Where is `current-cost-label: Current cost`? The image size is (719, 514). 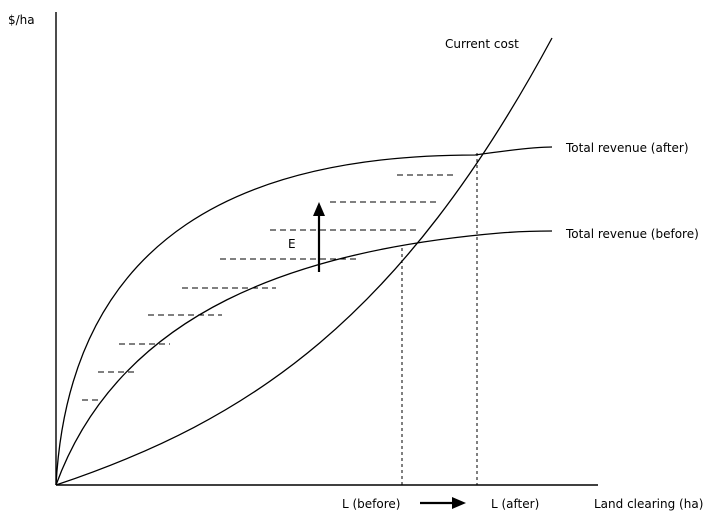
current-cost-label: Current cost is located at coordinates (482, 44).